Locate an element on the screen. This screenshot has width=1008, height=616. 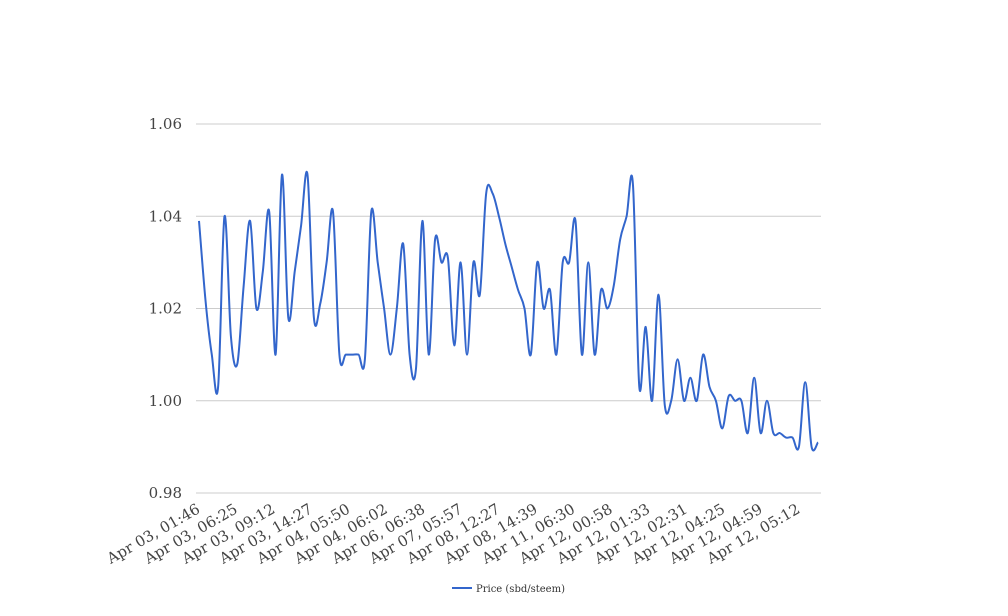
y-tick-label: 1.02 is located at coordinates (165, 309).